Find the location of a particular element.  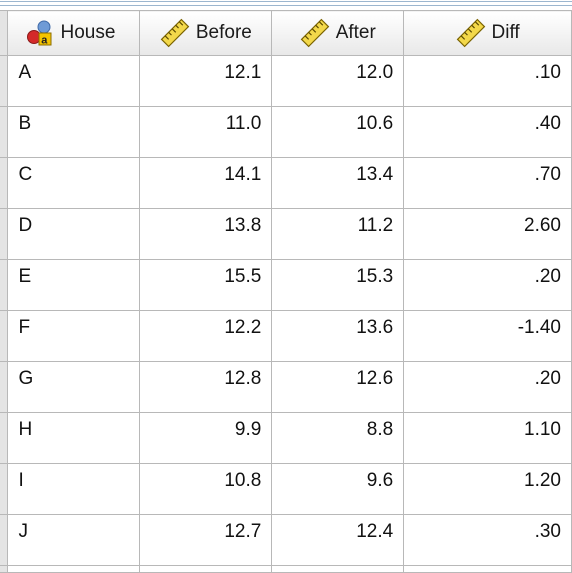

cell-diff: 2.60 is located at coordinates (487, 234).